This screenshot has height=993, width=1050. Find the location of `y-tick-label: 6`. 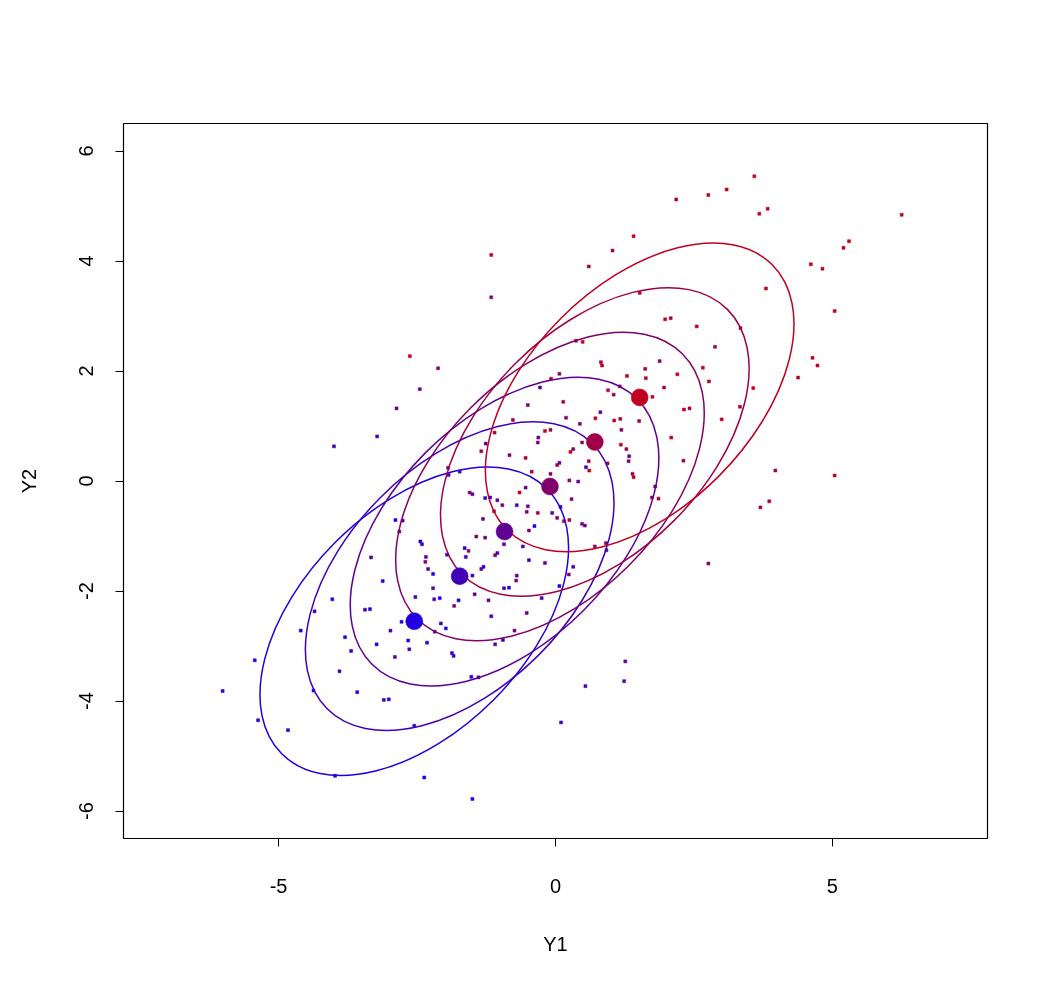

y-tick-label: 6 is located at coordinates (85, 151).